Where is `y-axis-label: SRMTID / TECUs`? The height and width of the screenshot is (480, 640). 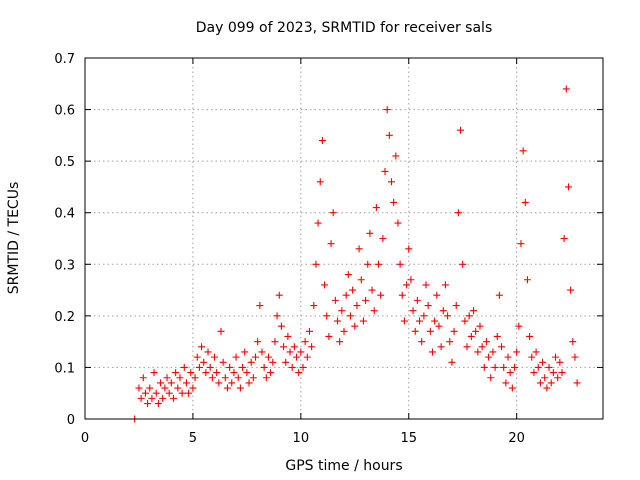
y-axis-label: SRMTID / TECUs is located at coordinates (14, 238).